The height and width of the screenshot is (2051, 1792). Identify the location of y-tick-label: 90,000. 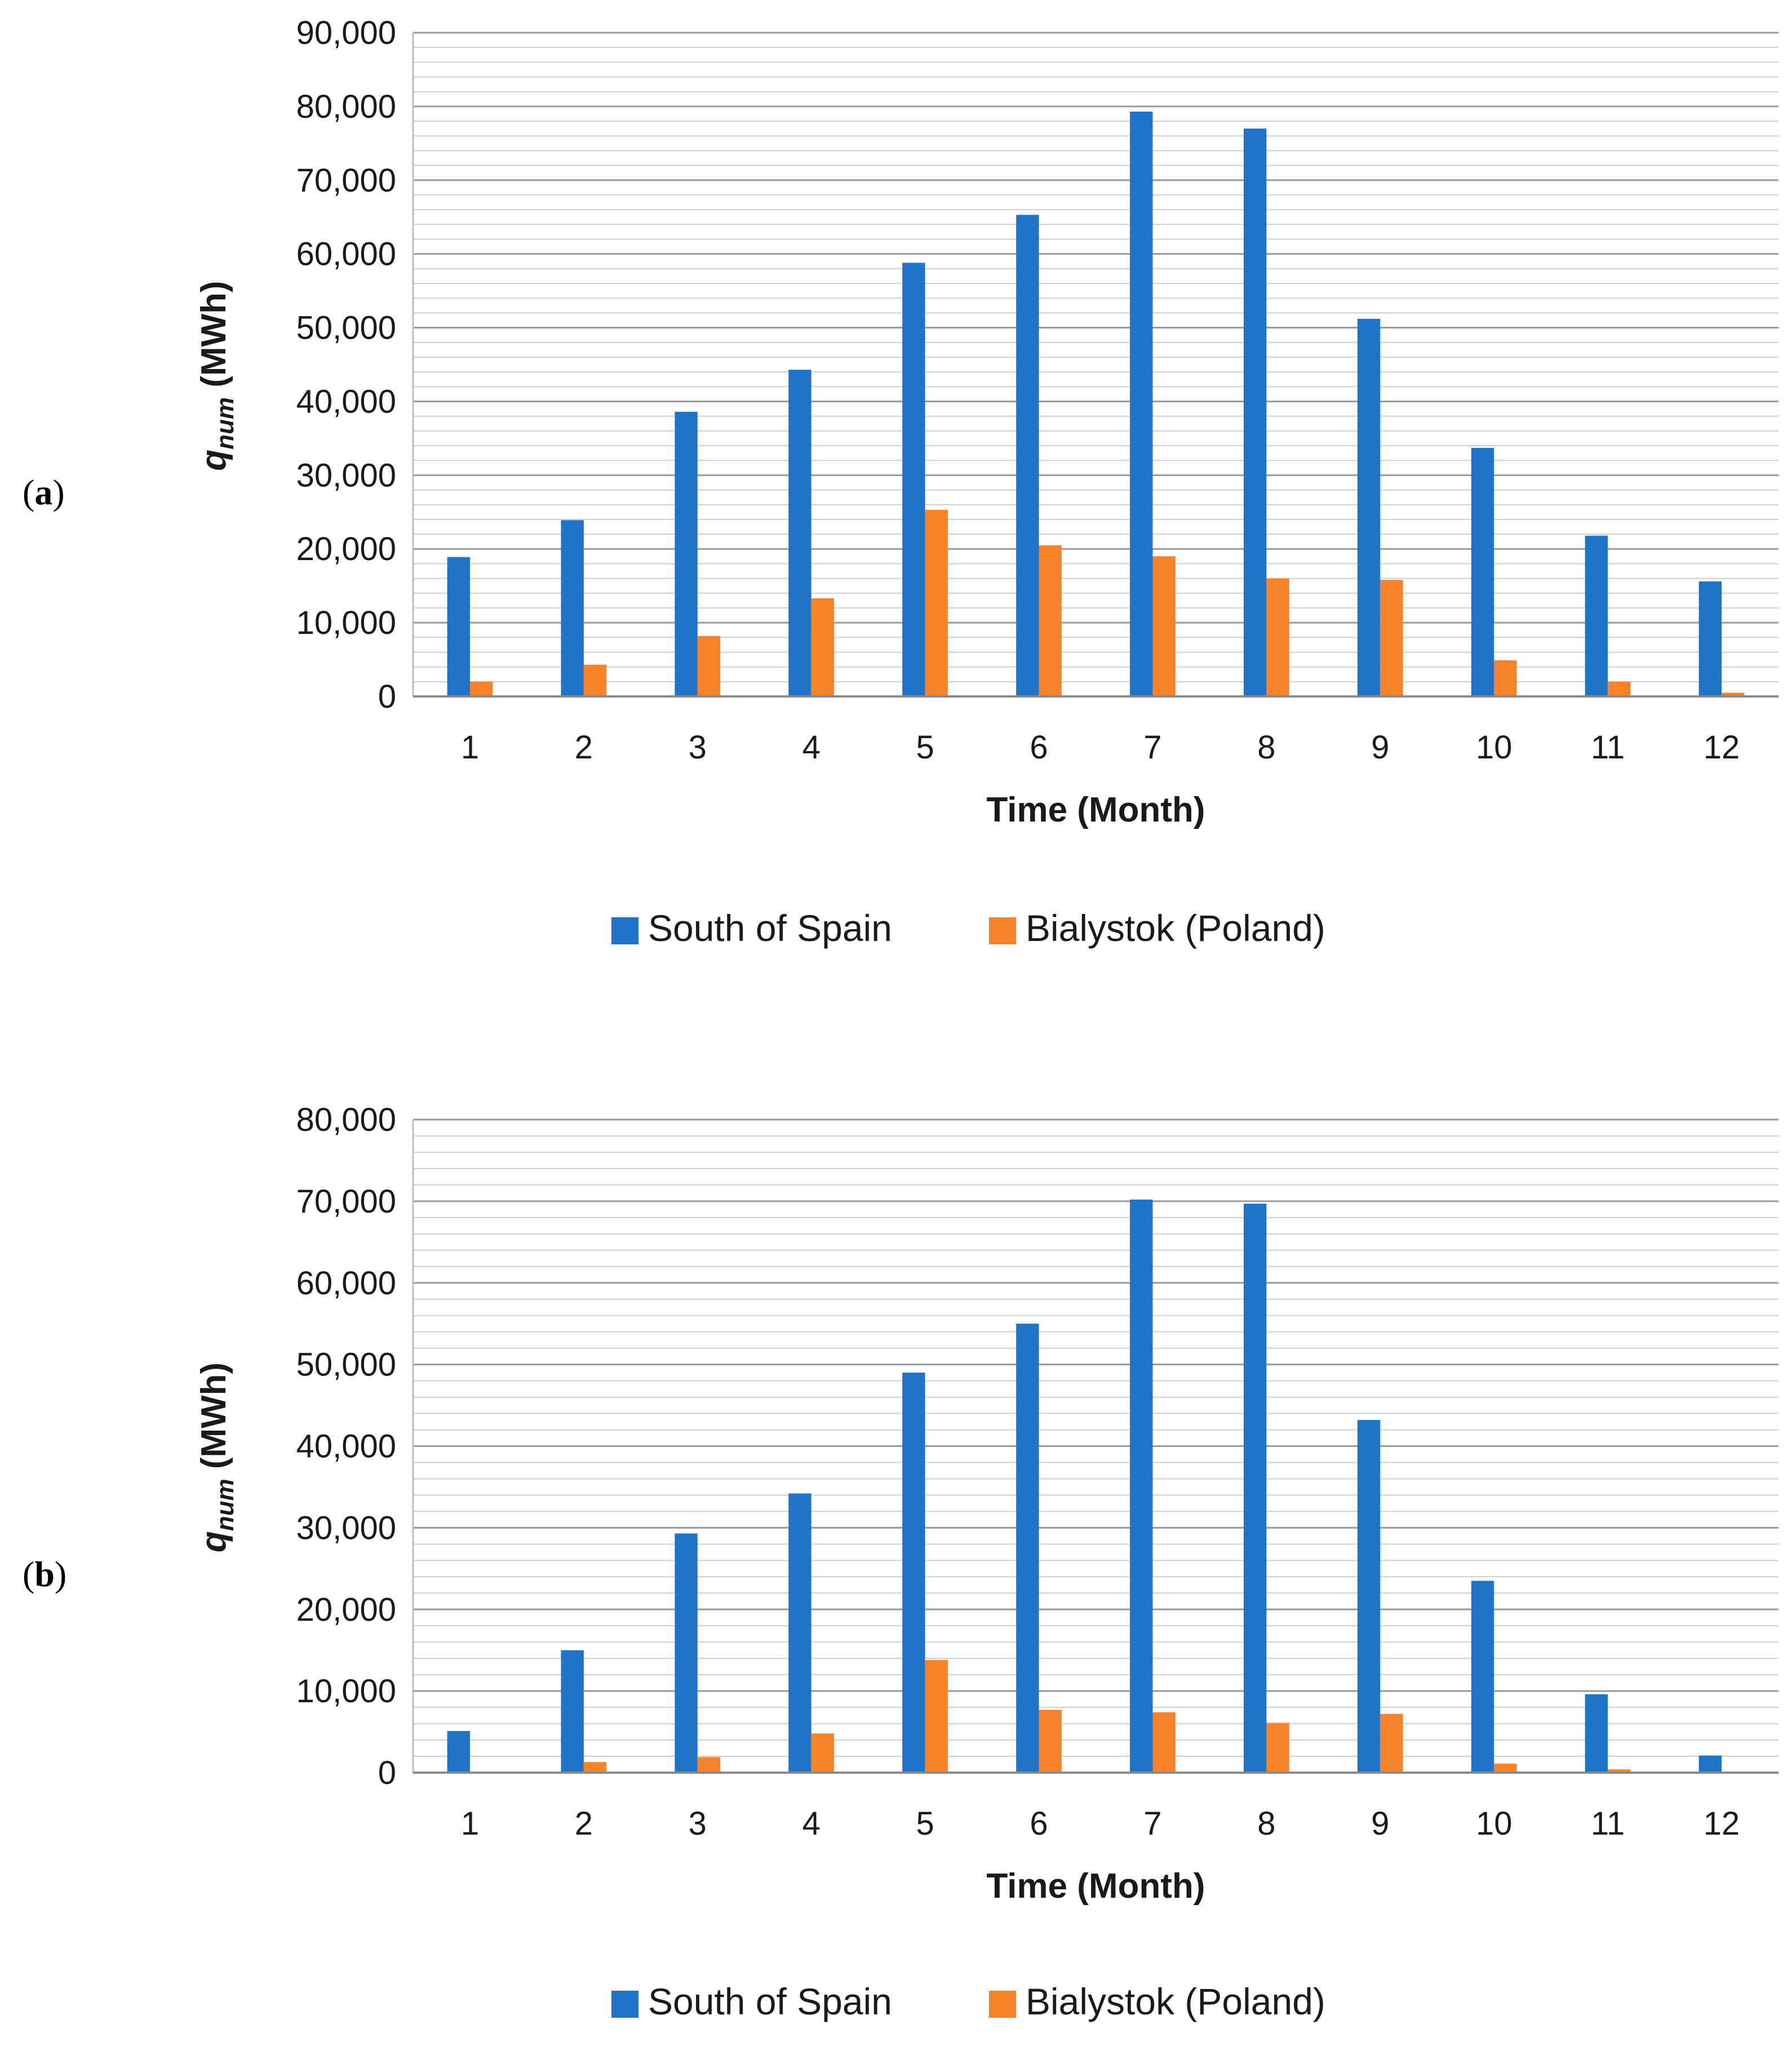
(346, 33).